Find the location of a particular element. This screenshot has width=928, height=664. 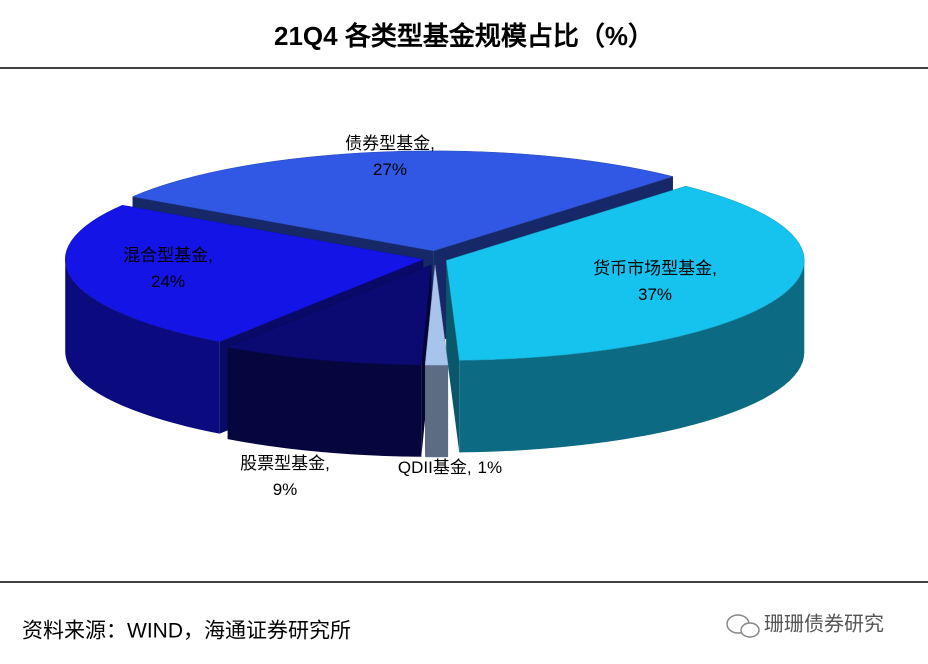

data-label: 股票型基金, 9% is located at coordinates (285, 476).